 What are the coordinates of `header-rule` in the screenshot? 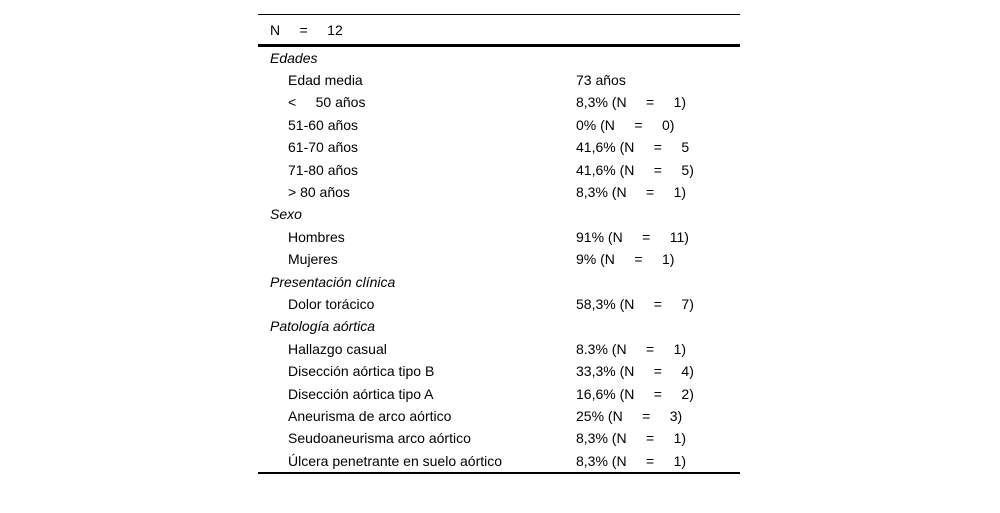 It's located at (499, 45).